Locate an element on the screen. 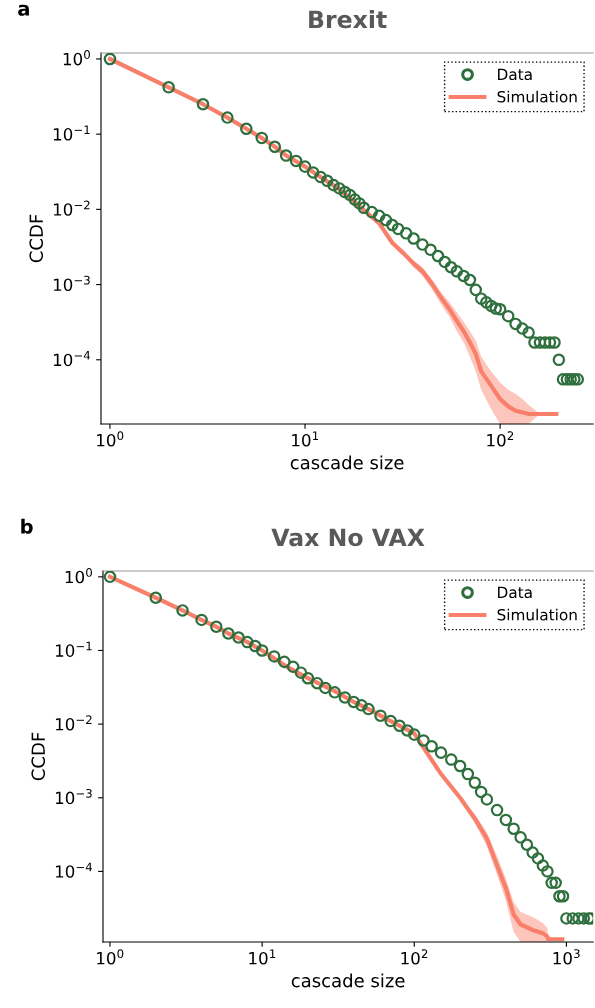  text: a is located at coordinates (23, 10).